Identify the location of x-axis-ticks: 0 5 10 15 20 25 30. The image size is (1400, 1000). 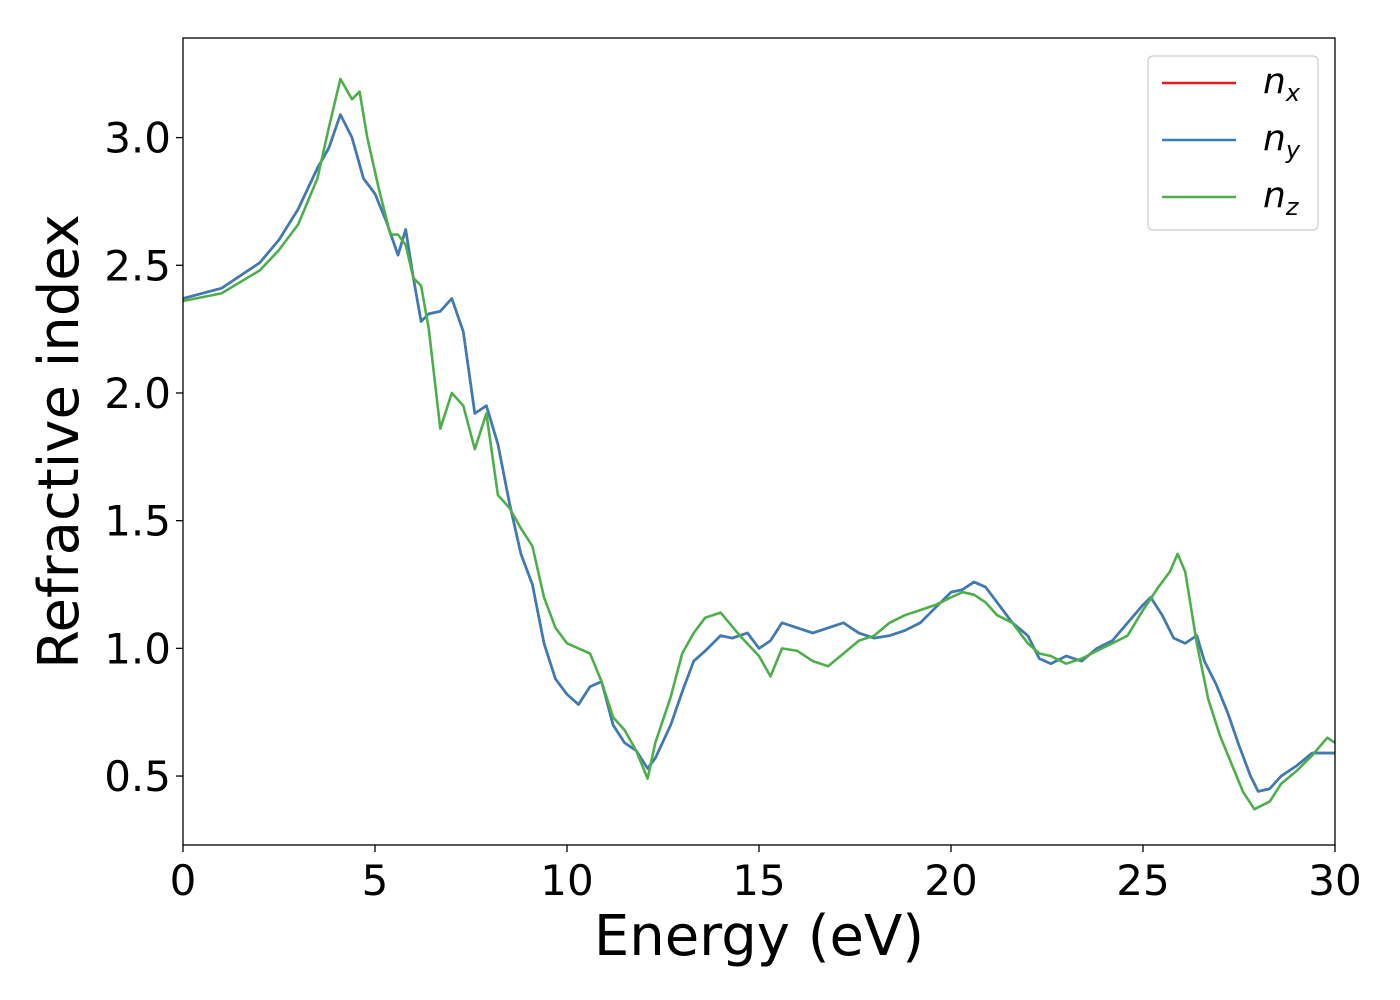
(766, 875).